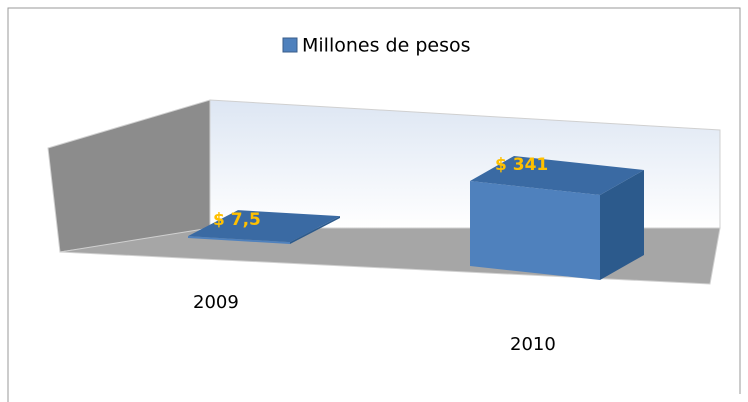 The width and height of the screenshot is (748, 402). I want to click on x-tick-label: 2010, so click(533, 344).